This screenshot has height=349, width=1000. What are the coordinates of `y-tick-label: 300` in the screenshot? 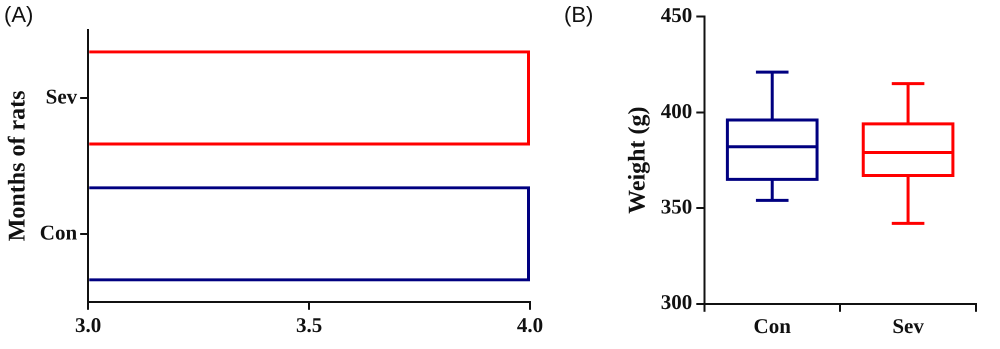 It's located at (676, 302).